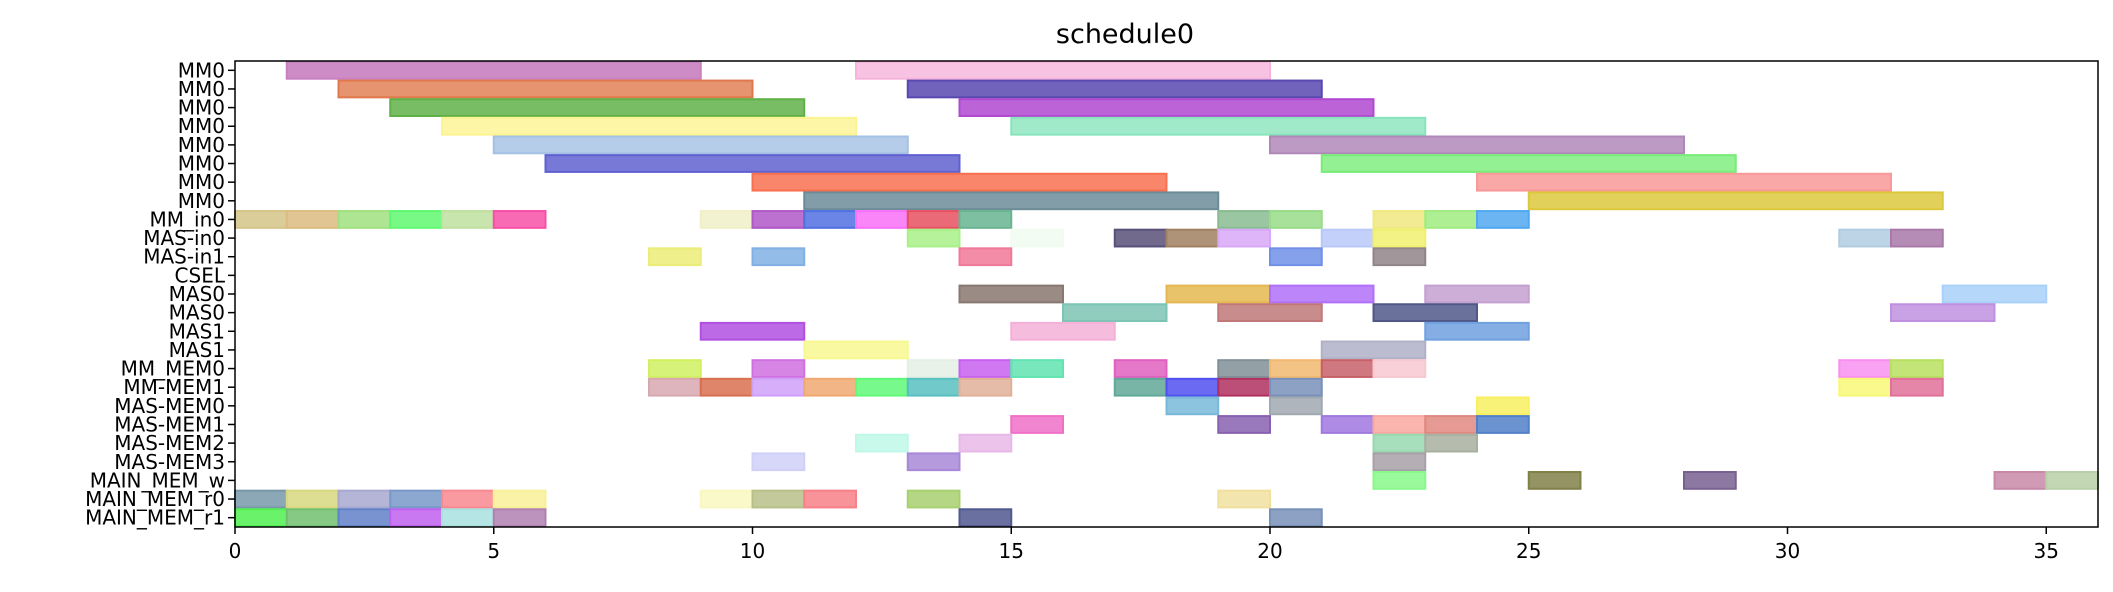 The height and width of the screenshot is (592, 2113). Describe the element at coordinates (200, 275) in the screenshot. I see `y-tick-label: CSEL` at that location.